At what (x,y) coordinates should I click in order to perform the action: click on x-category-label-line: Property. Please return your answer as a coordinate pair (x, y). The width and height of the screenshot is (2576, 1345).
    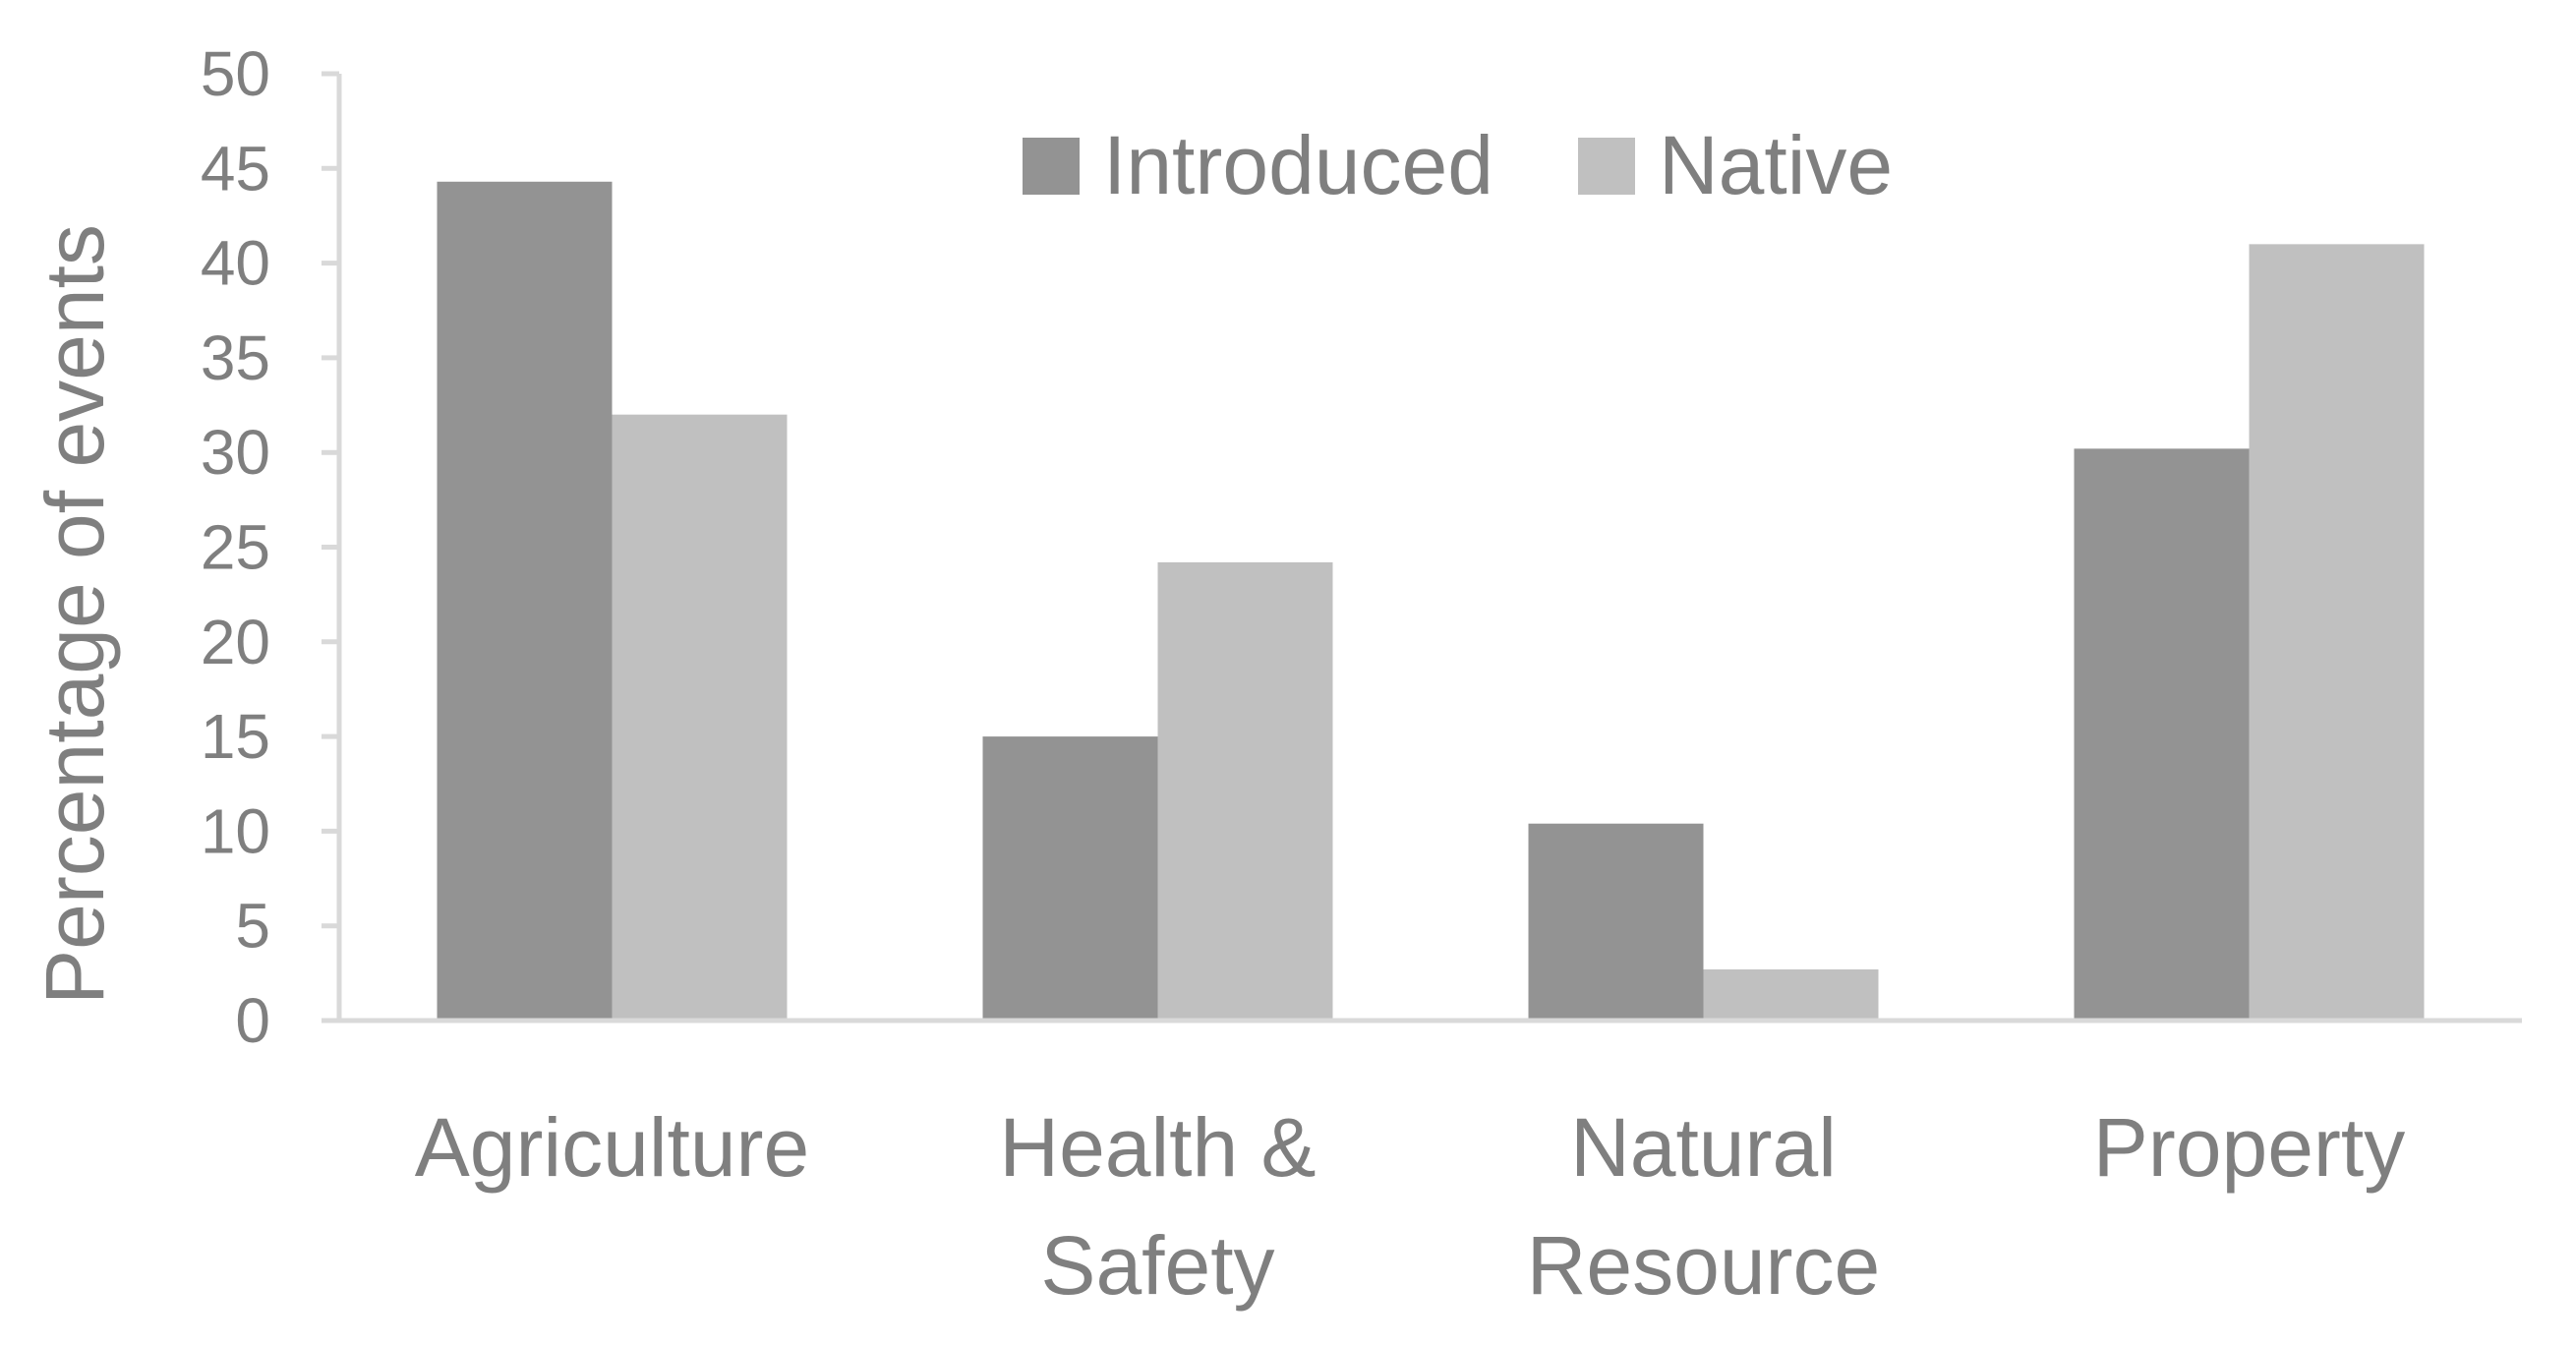
    Looking at the image, I should click on (2249, 1147).